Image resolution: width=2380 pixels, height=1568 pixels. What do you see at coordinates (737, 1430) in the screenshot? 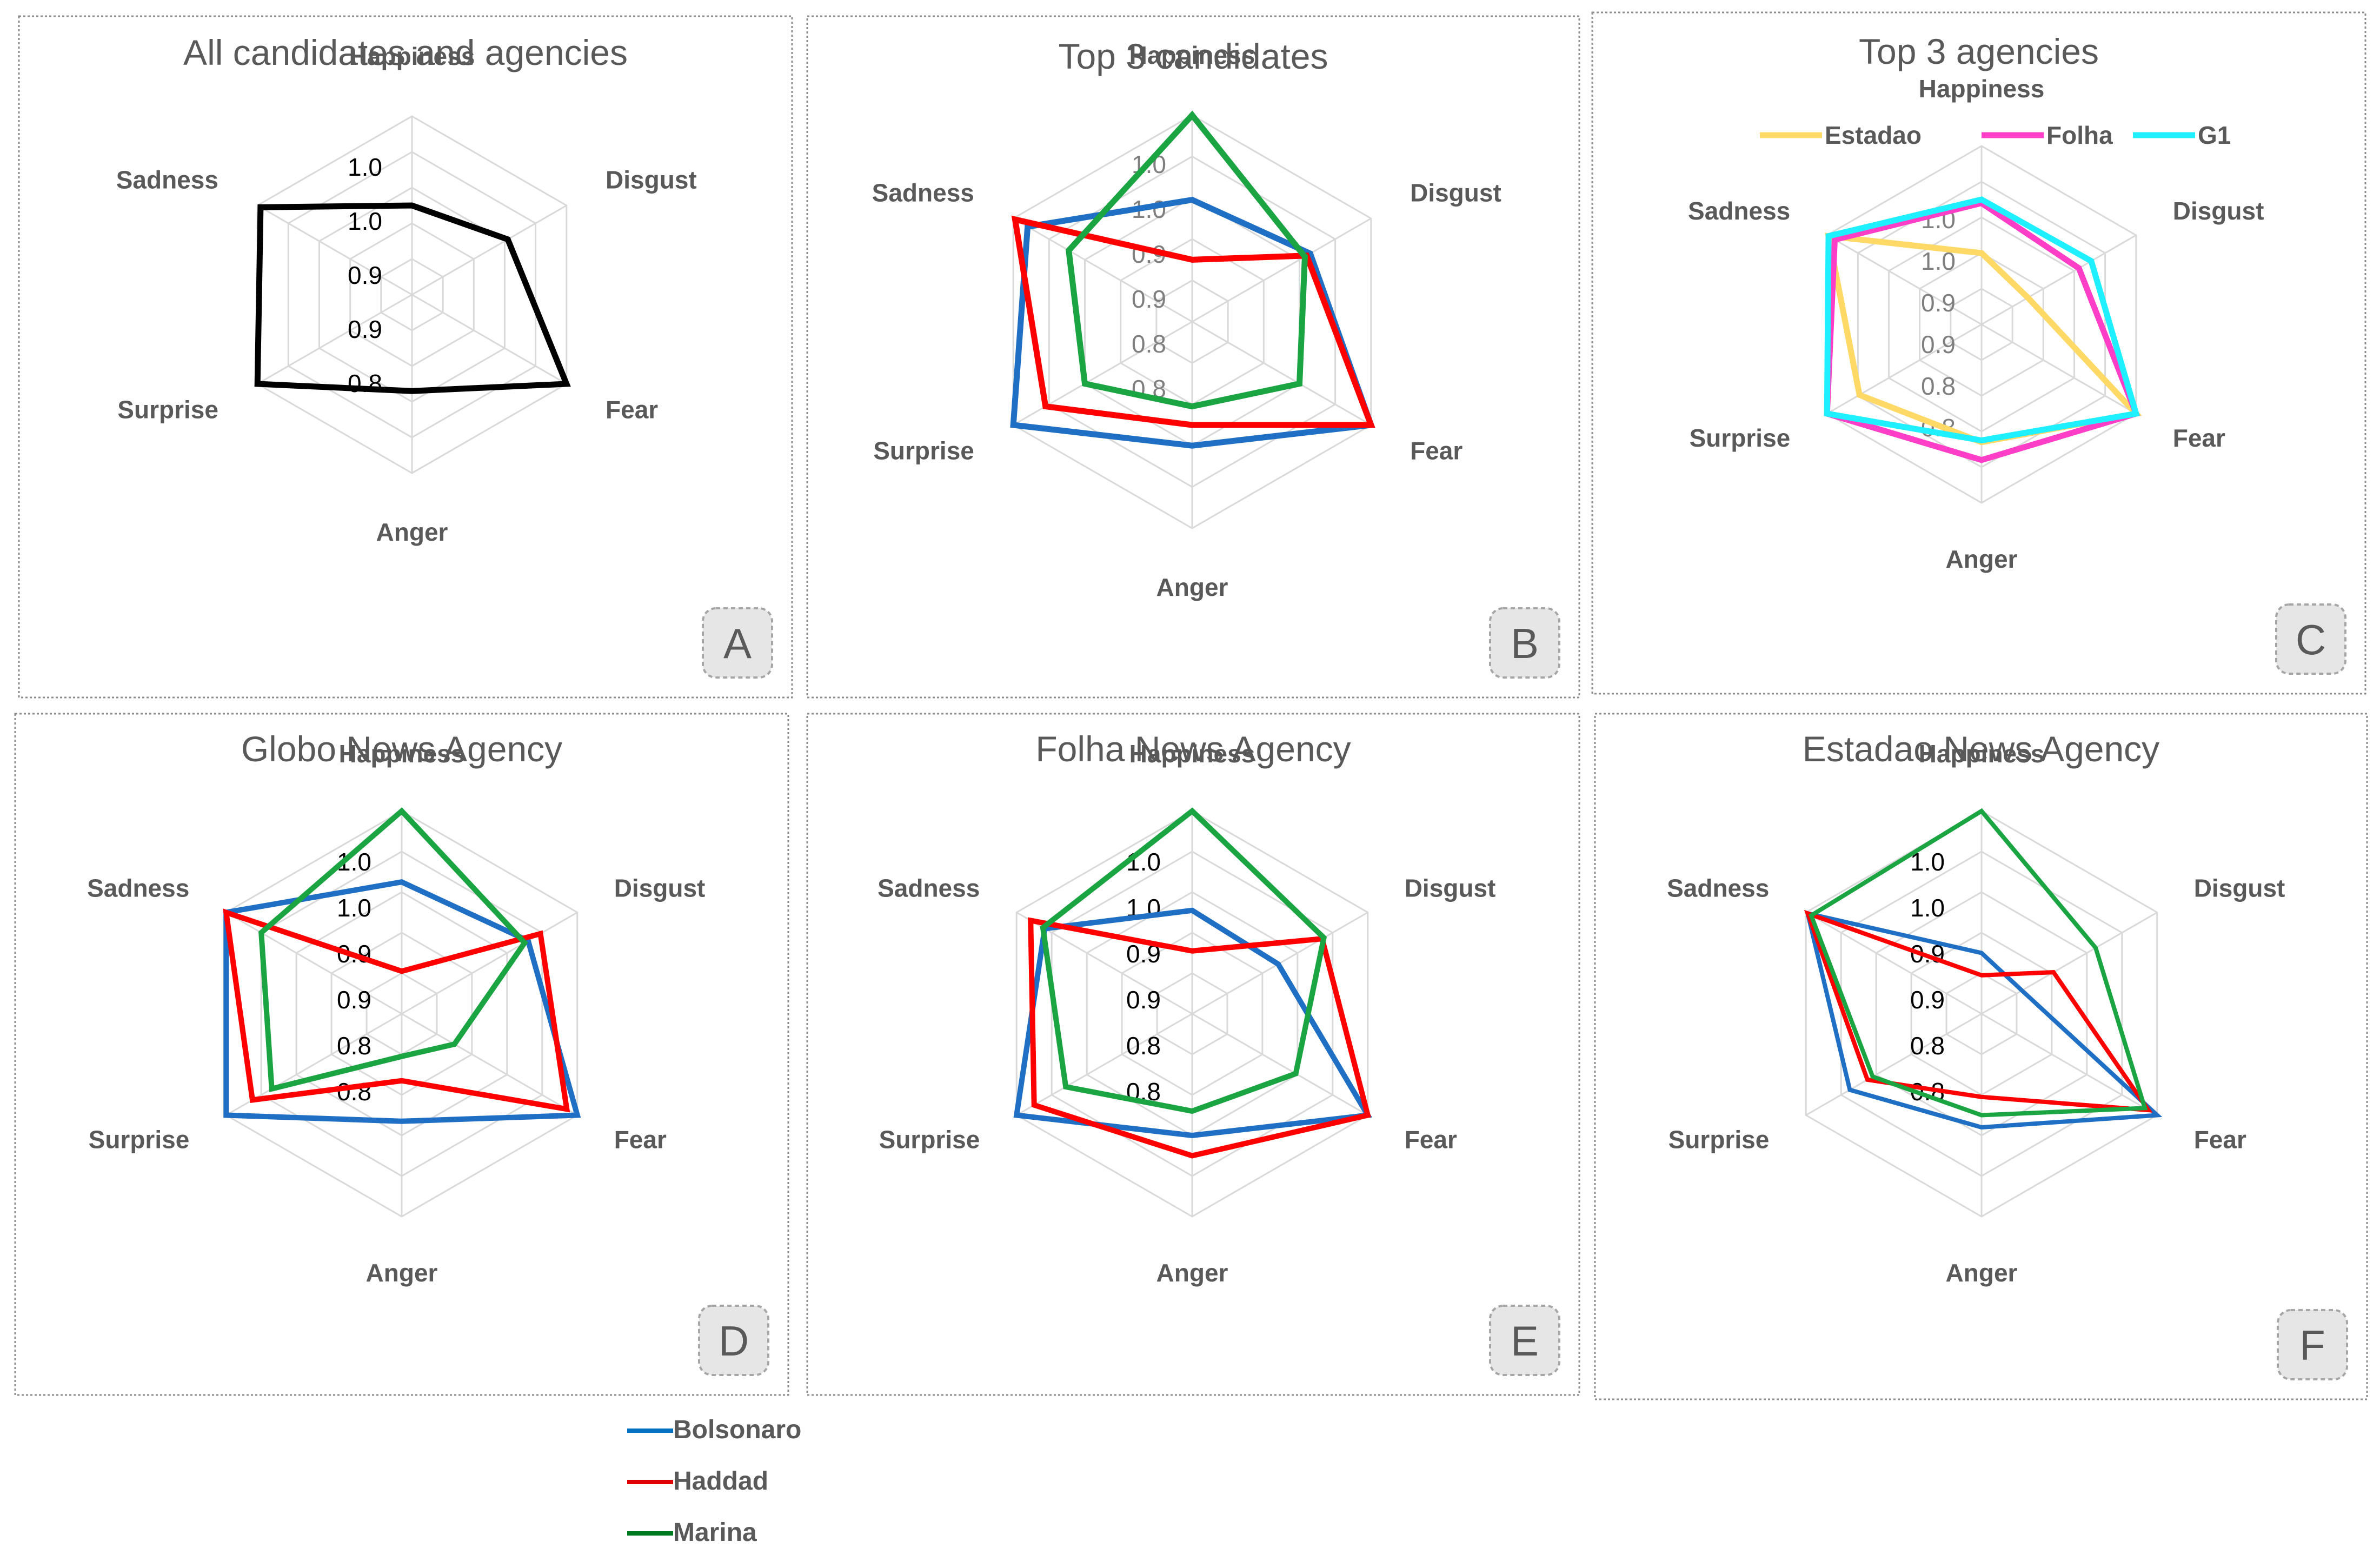
I see `legend-label-bolsonaro: Bolsonaro` at bounding box center [737, 1430].